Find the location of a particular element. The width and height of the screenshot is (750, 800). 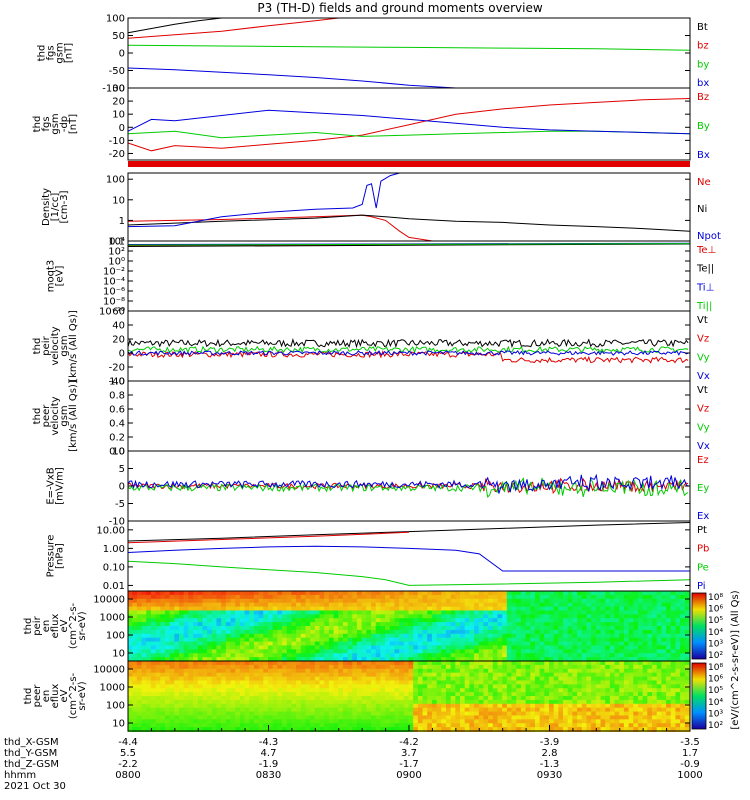

ylabel-line: eV is located at coordinates (64, 695).